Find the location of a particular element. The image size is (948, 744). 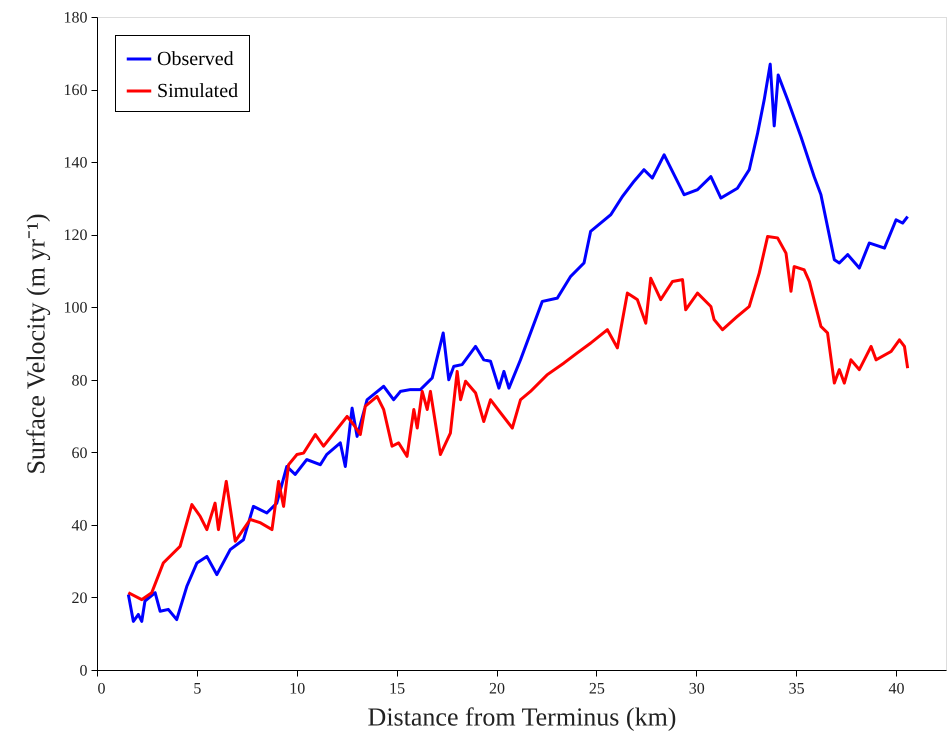

x-tick-label: 40 is located at coordinates (896, 689).